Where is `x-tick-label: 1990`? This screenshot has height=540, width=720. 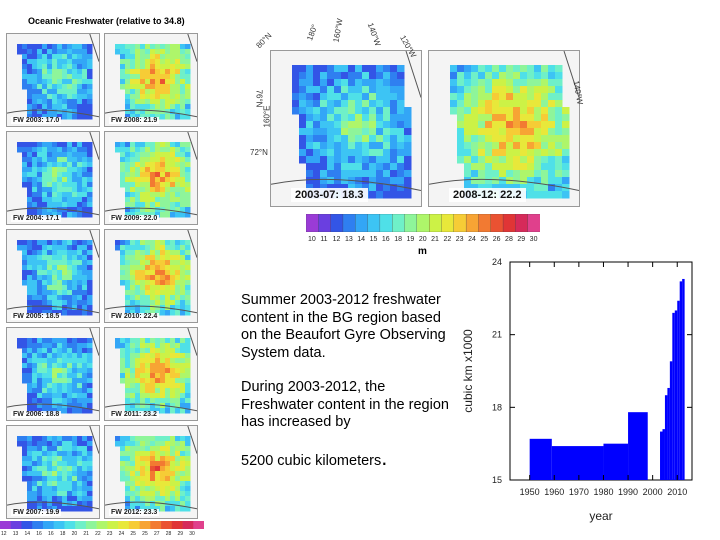
x-tick-label: 1990 is located at coordinates (628, 492).